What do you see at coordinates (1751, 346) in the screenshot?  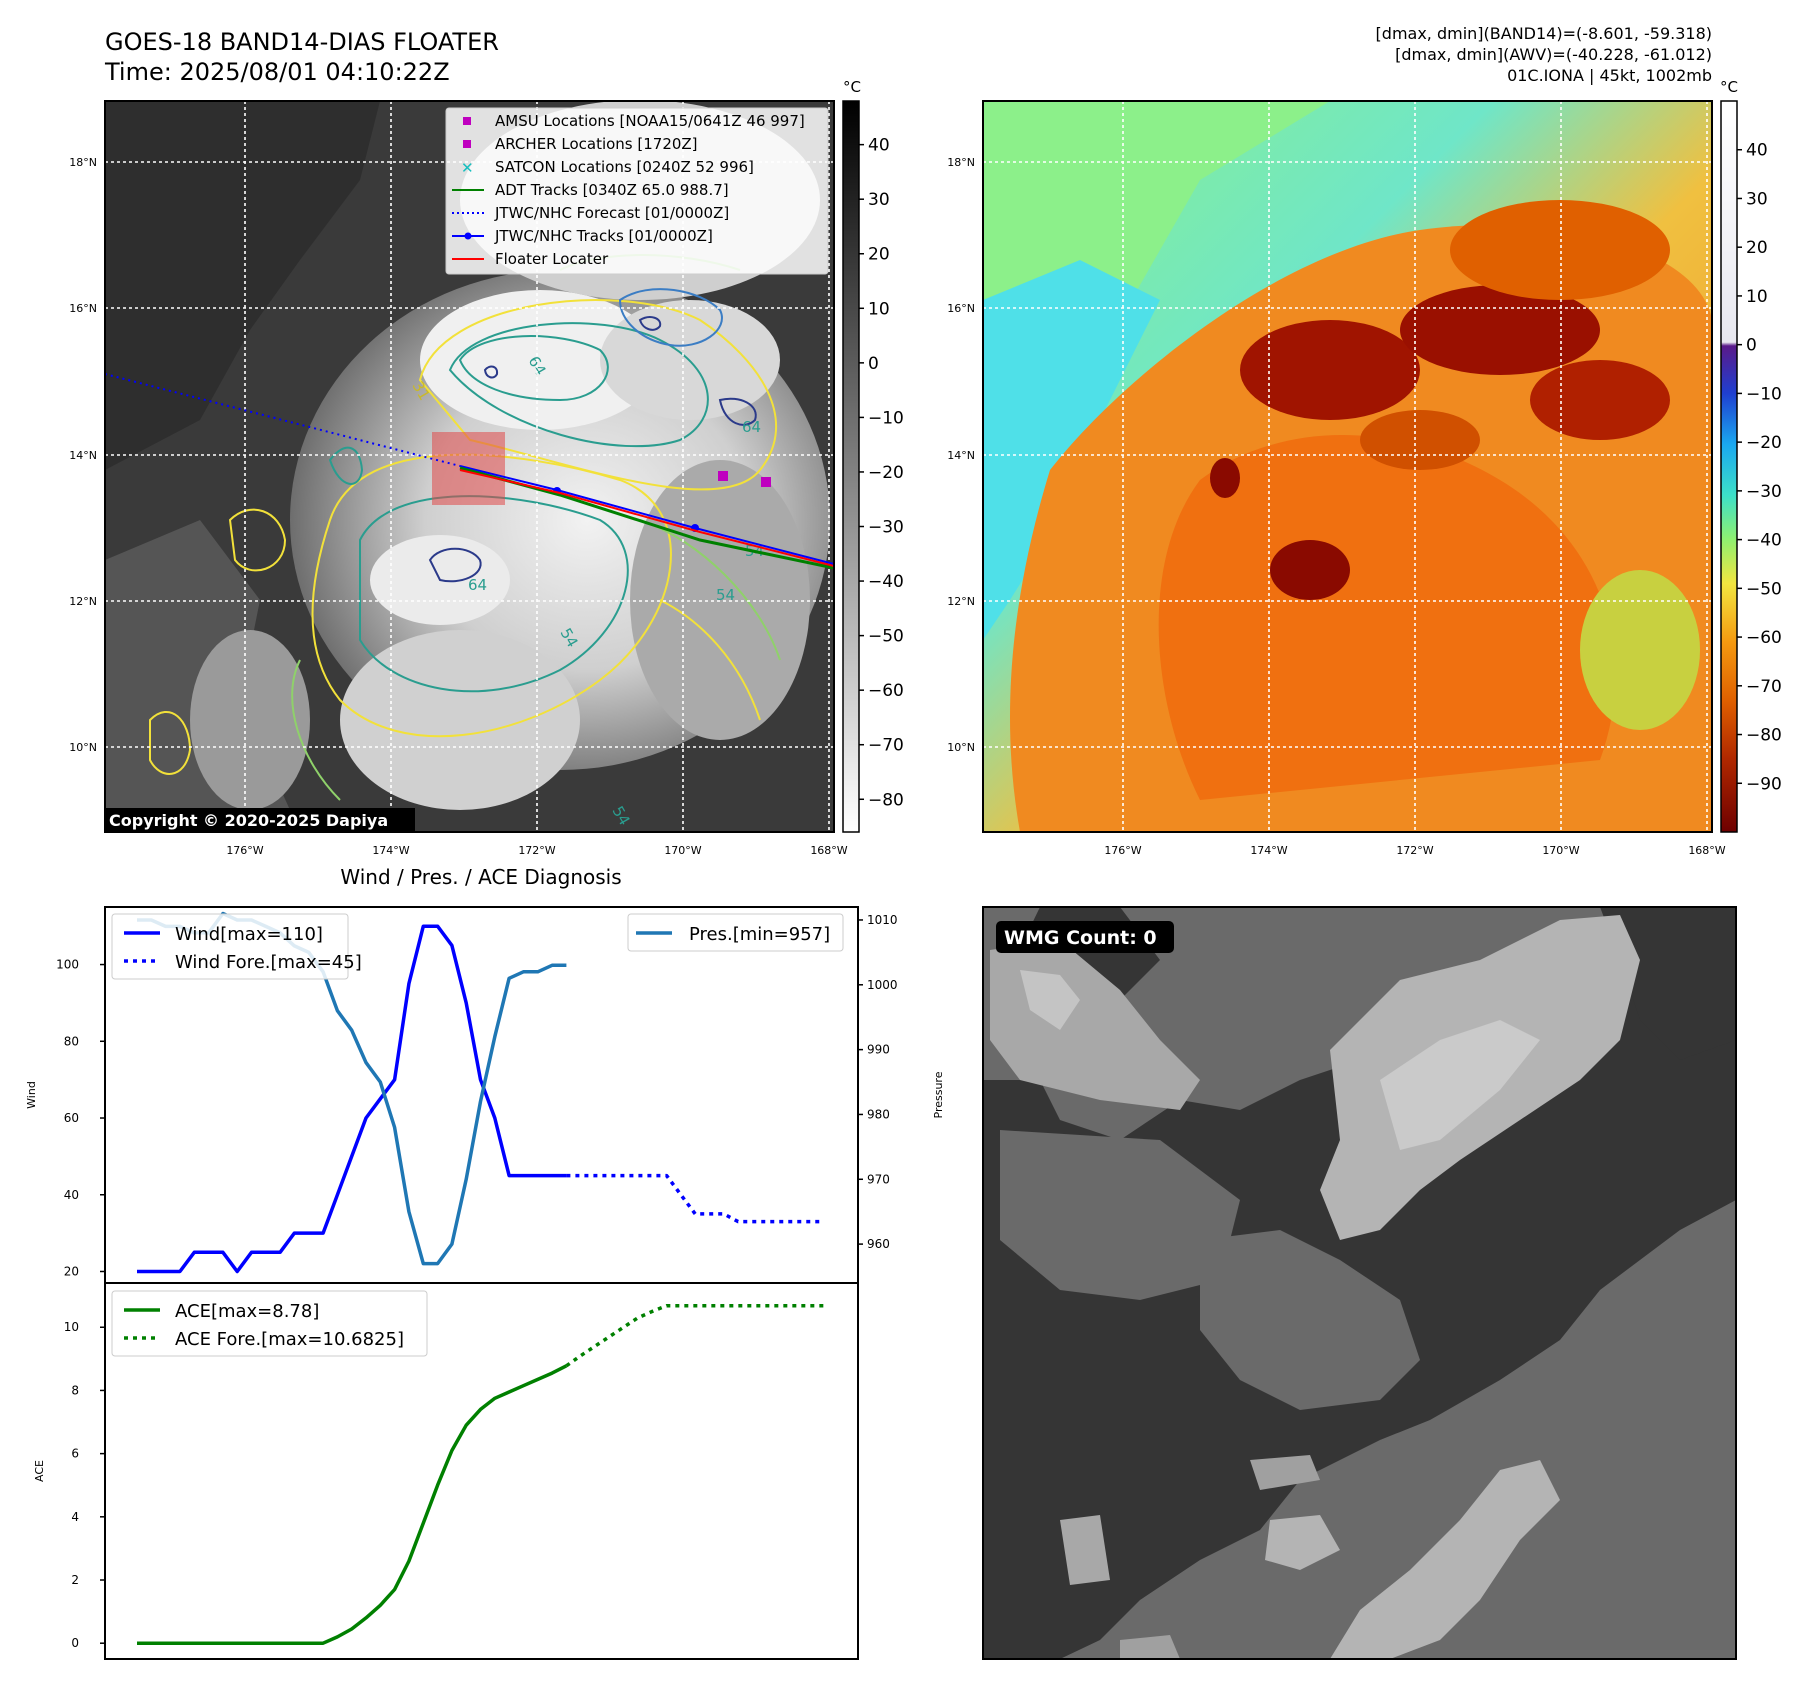 I see `colorbar-right-tick: 0` at bounding box center [1751, 346].